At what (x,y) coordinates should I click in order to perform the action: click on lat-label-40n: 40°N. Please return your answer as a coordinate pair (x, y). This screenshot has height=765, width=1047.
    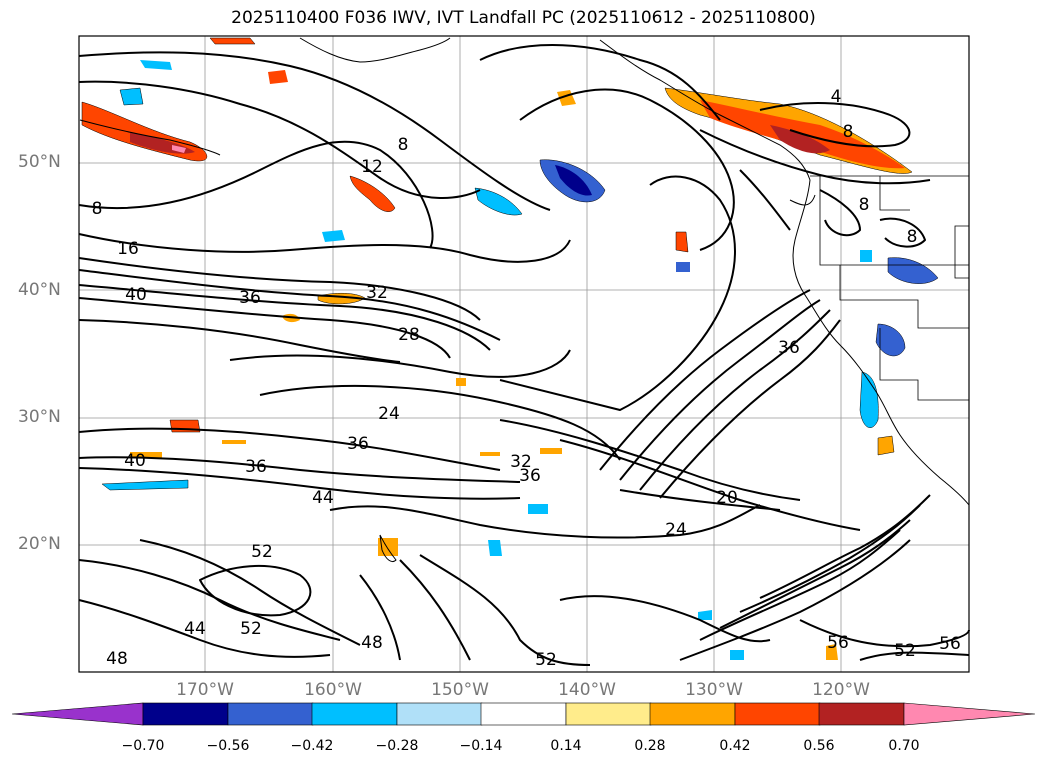
    Looking at the image, I should click on (39, 290).